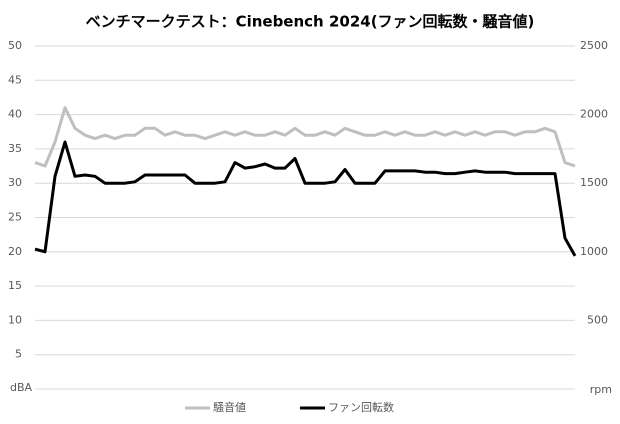 The image size is (620, 424). Describe the element at coordinates (15, 217) in the screenshot. I see `y-tick-label: 25` at that location.